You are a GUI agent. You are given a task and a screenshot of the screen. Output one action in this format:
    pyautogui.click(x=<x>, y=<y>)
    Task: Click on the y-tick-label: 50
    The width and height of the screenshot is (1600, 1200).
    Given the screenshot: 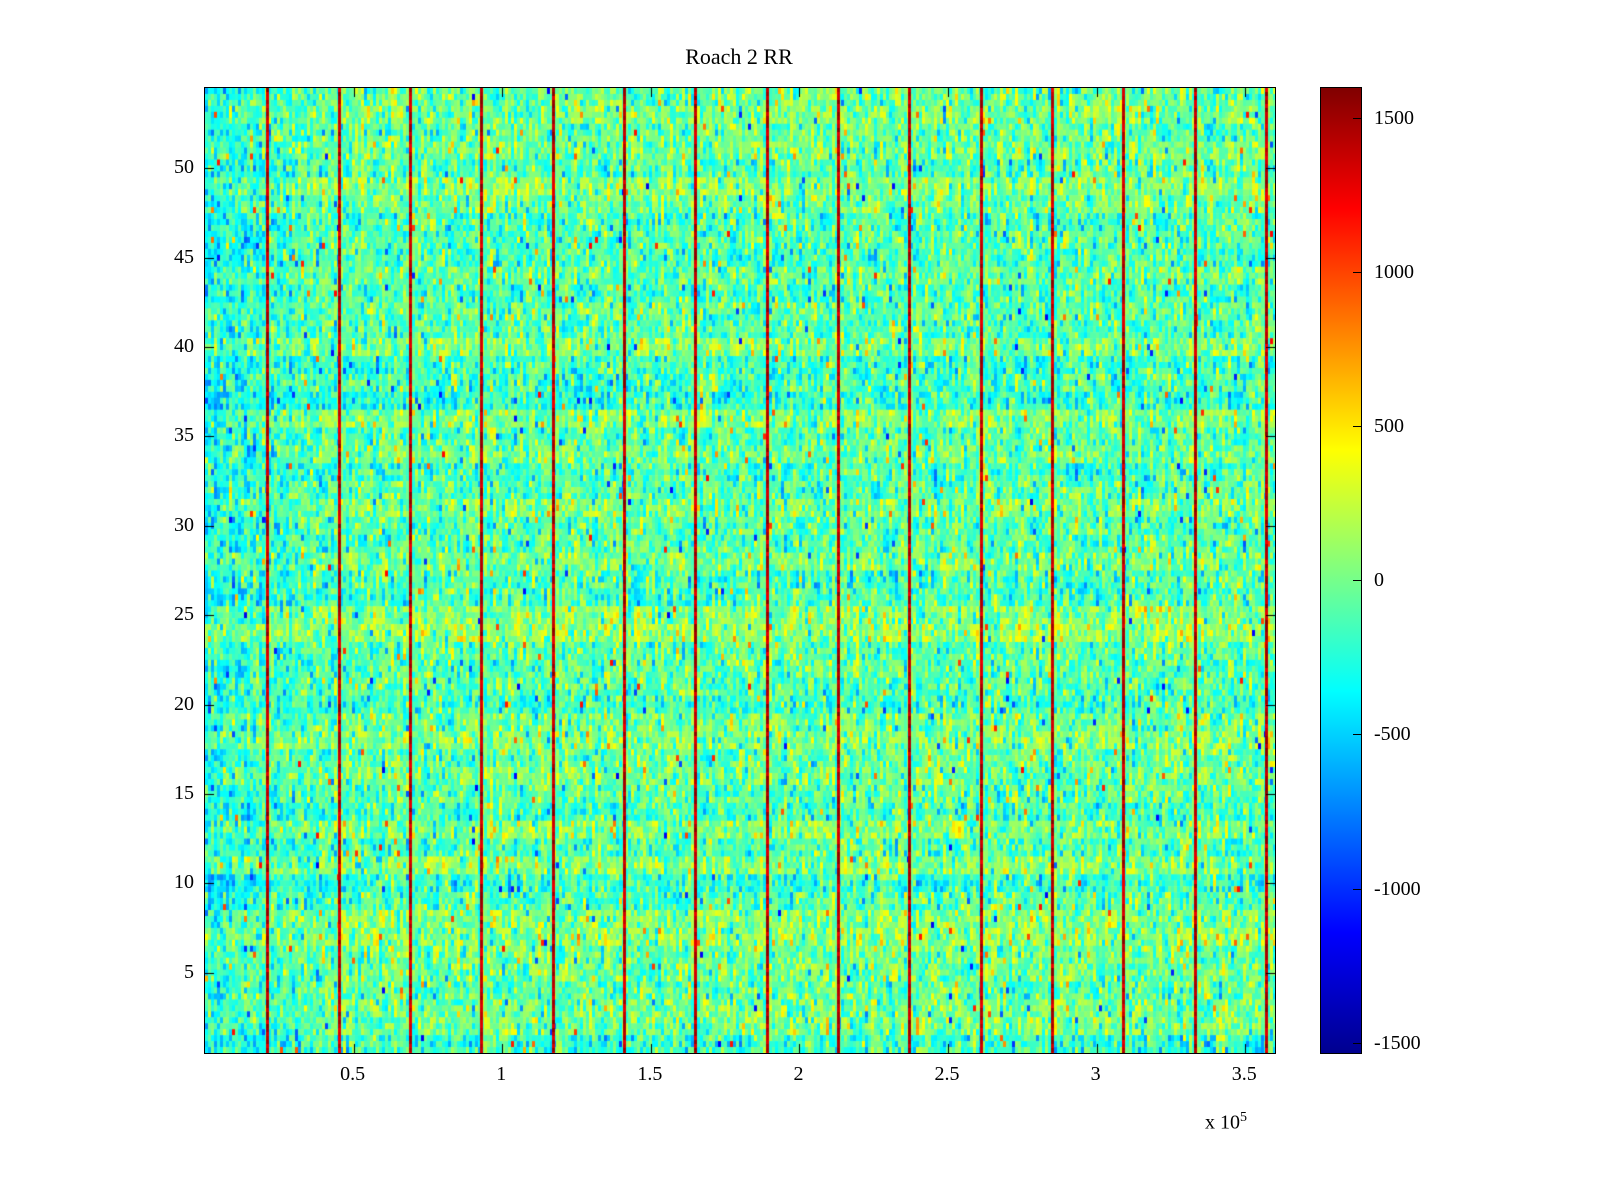 What is the action you would take?
    pyautogui.click(x=184, y=167)
    